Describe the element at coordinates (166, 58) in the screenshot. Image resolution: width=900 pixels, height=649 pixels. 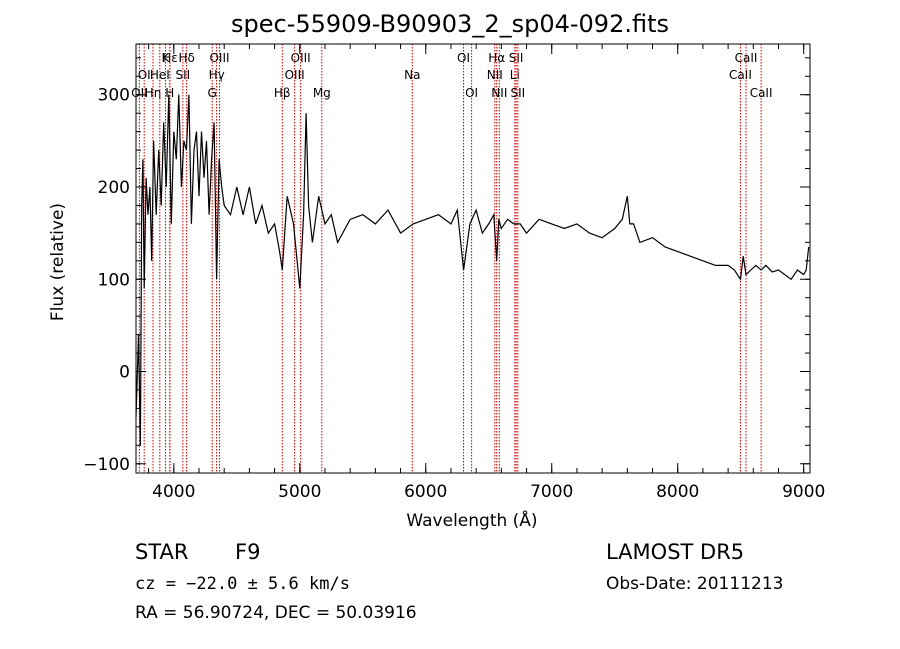
I see `line-label: K` at that location.